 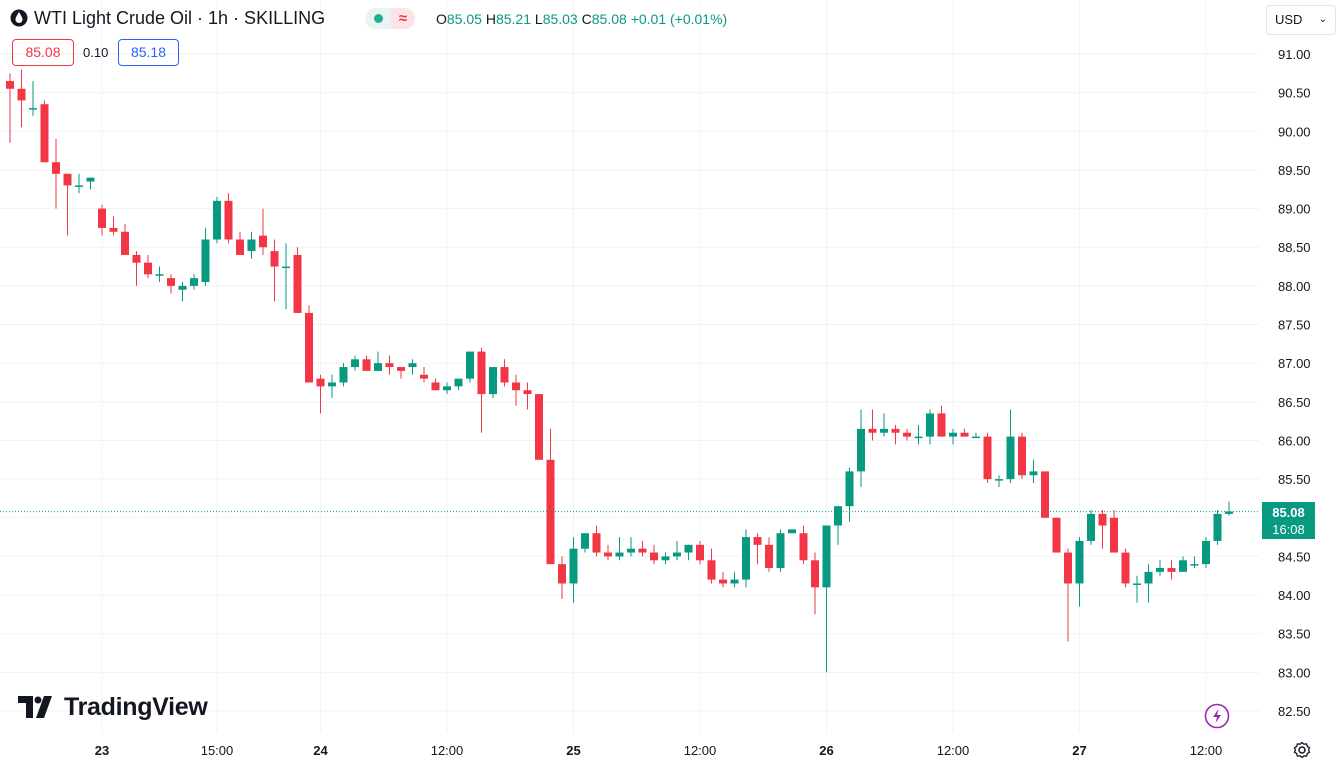 What do you see at coordinates (1302, 750) in the screenshot?
I see `settings-icon` at bounding box center [1302, 750].